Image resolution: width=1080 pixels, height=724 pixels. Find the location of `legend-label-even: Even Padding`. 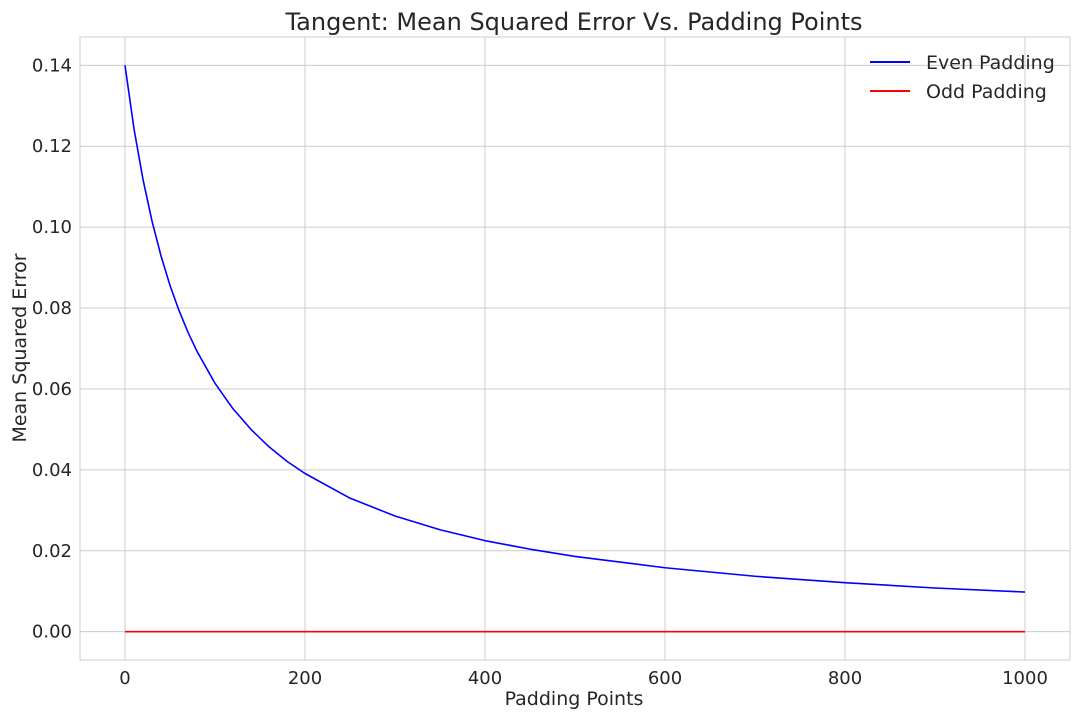

legend-label-even: Even Padding is located at coordinates (990, 63).